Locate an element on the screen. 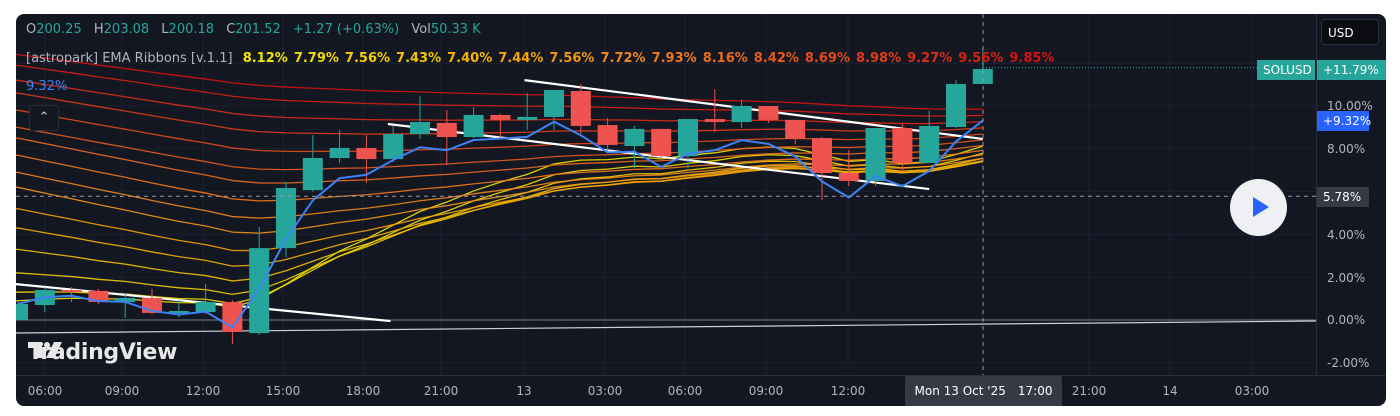 Image resolution: width=1400 pixels, height=416 pixels. price-tick: 10.00% is located at coordinates (1350, 106).